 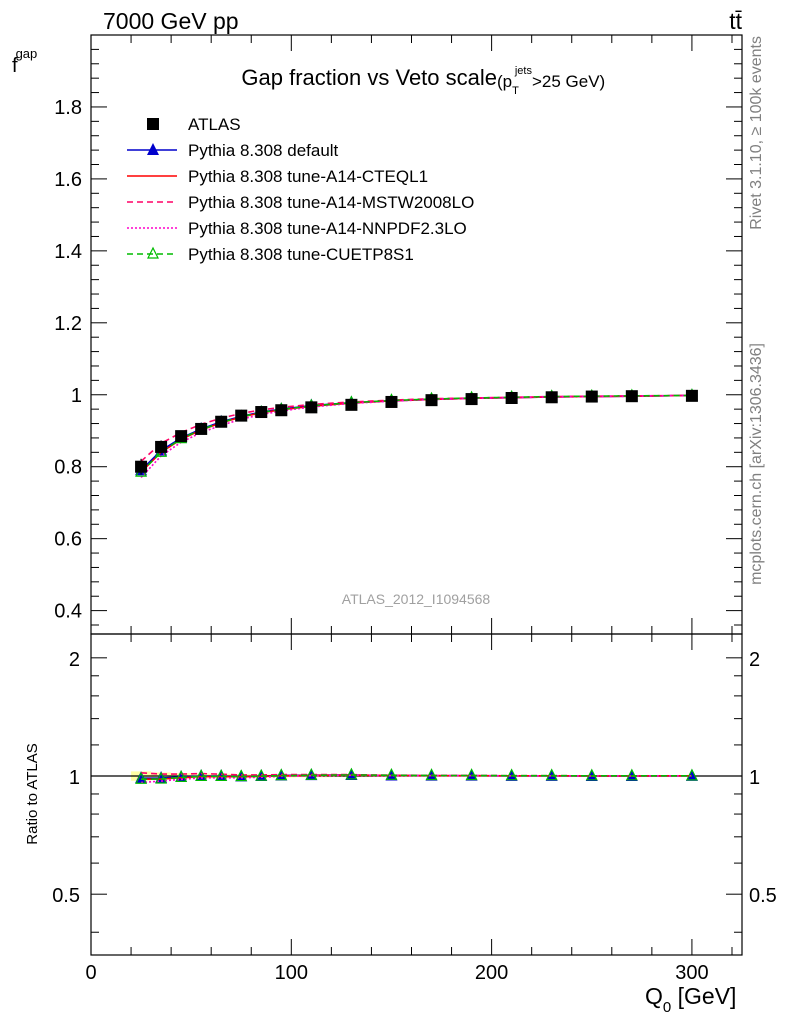 I want to click on source-label: mcplots.cern.ch [arXiv:1306.3436], so click(x=756, y=464).